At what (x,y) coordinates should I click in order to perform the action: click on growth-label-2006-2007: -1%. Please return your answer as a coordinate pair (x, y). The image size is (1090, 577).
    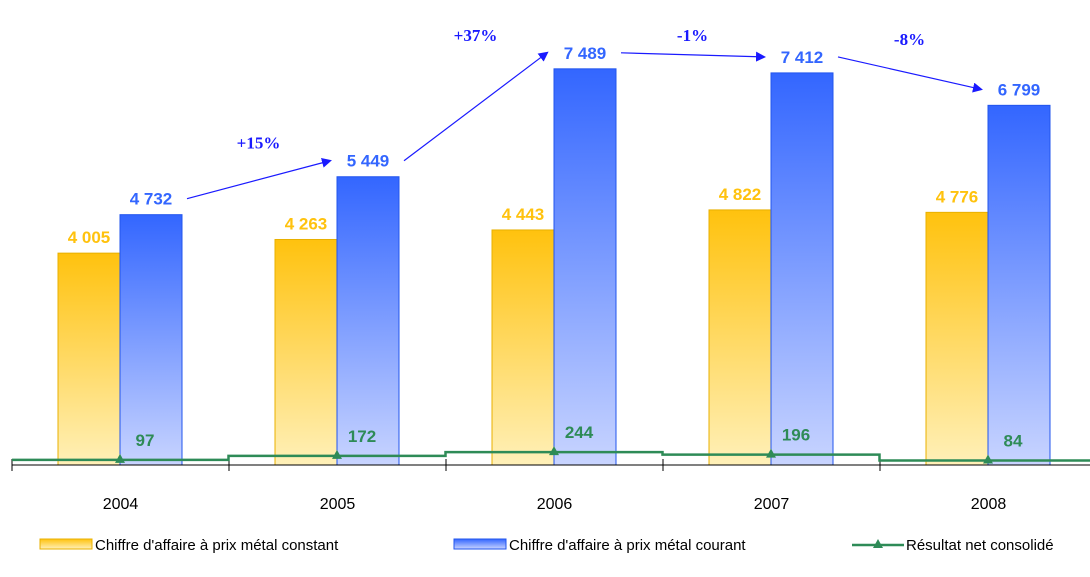
    Looking at the image, I should click on (692, 35).